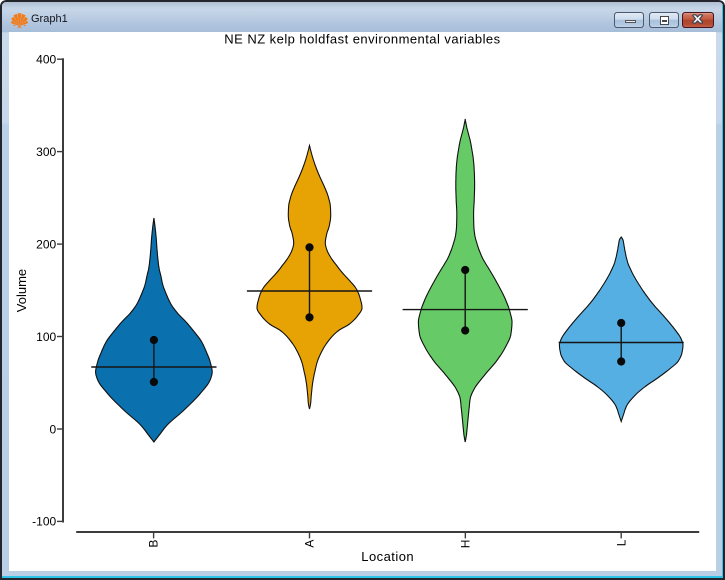  Describe the element at coordinates (387, 556) in the screenshot. I see `svg-text: Location` at that location.